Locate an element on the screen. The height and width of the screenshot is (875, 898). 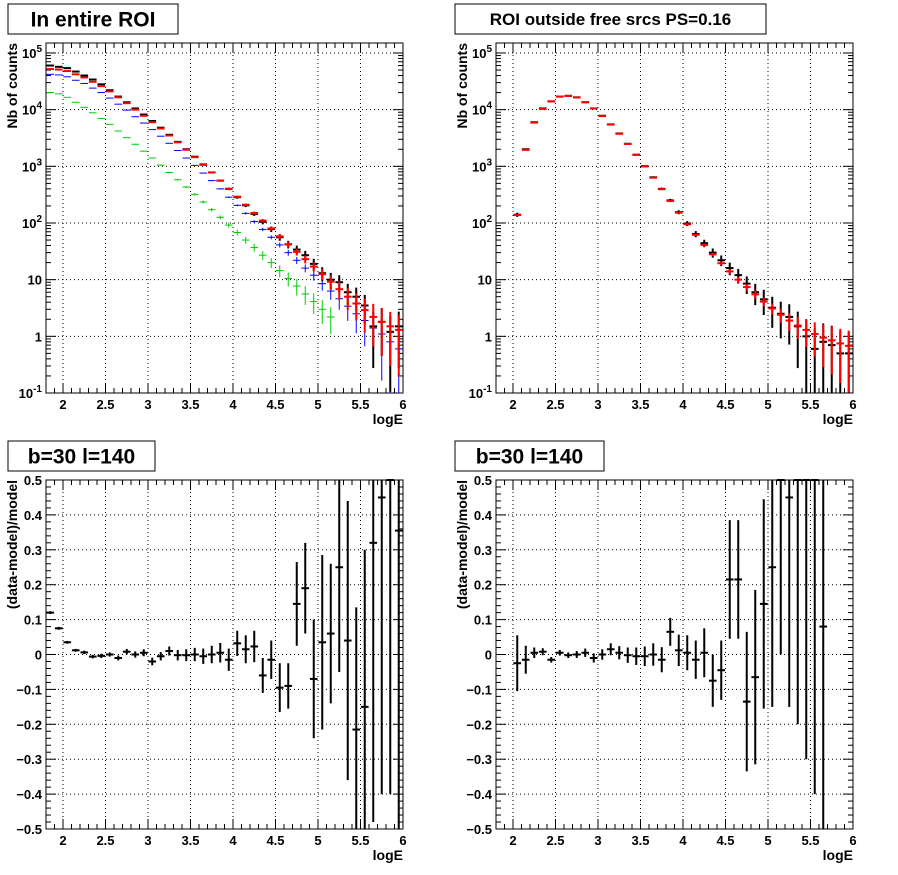
y-tick-label: 10³ is located at coordinates (482, 165).